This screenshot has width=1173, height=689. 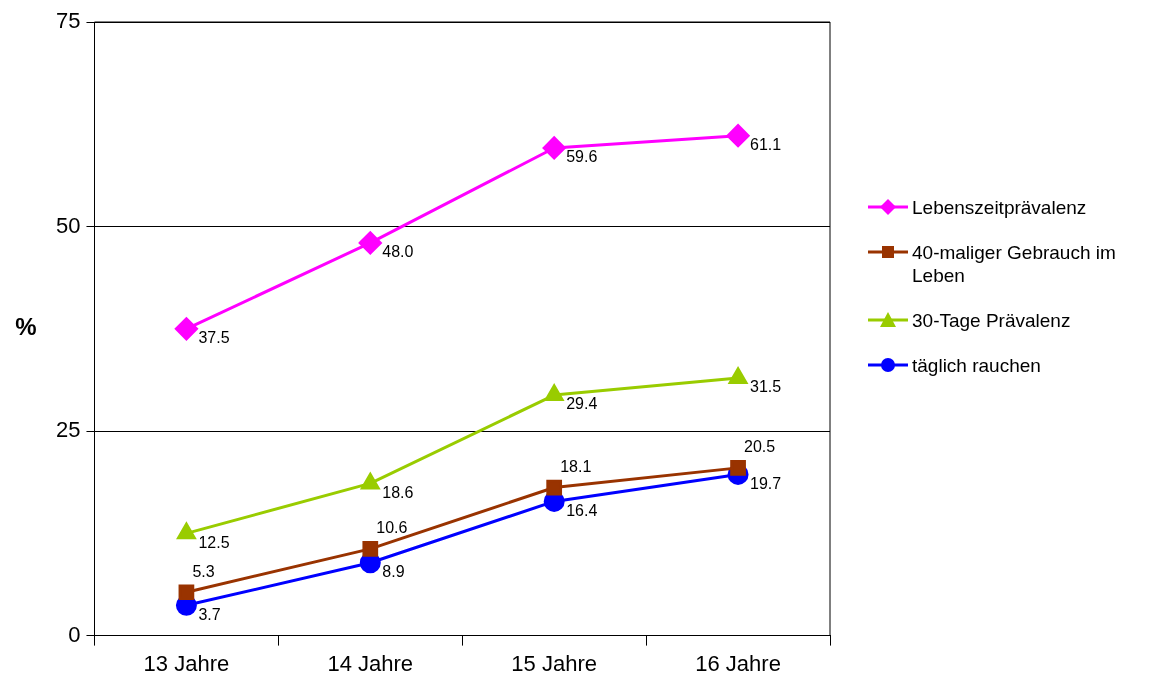 What do you see at coordinates (582, 157) in the screenshot?
I see `data-label: 59.6` at bounding box center [582, 157].